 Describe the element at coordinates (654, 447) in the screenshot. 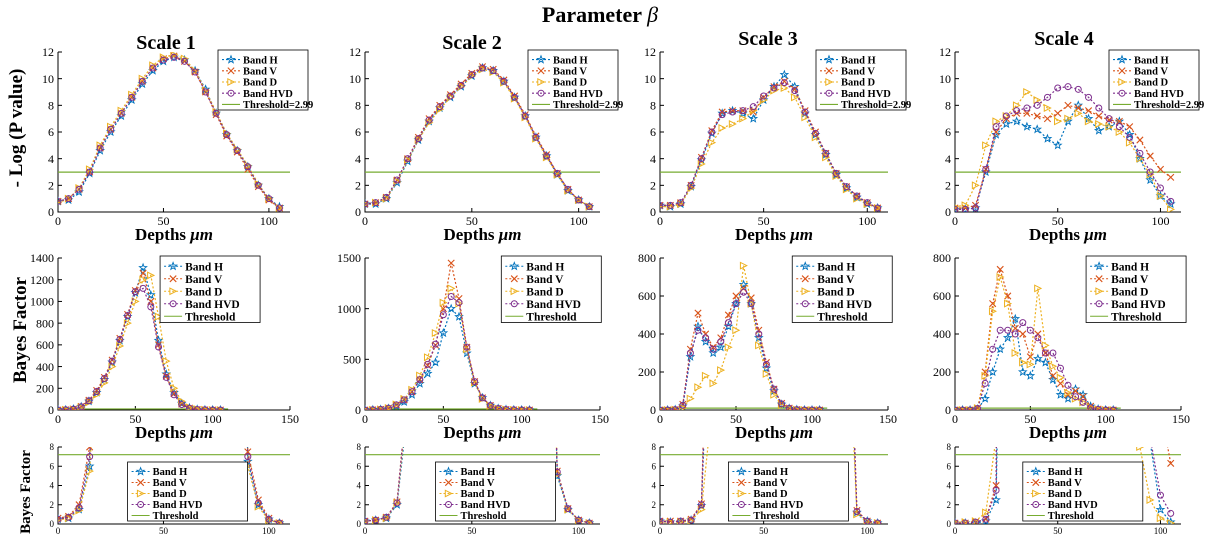

I see `y-tick-label: 8` at that location.